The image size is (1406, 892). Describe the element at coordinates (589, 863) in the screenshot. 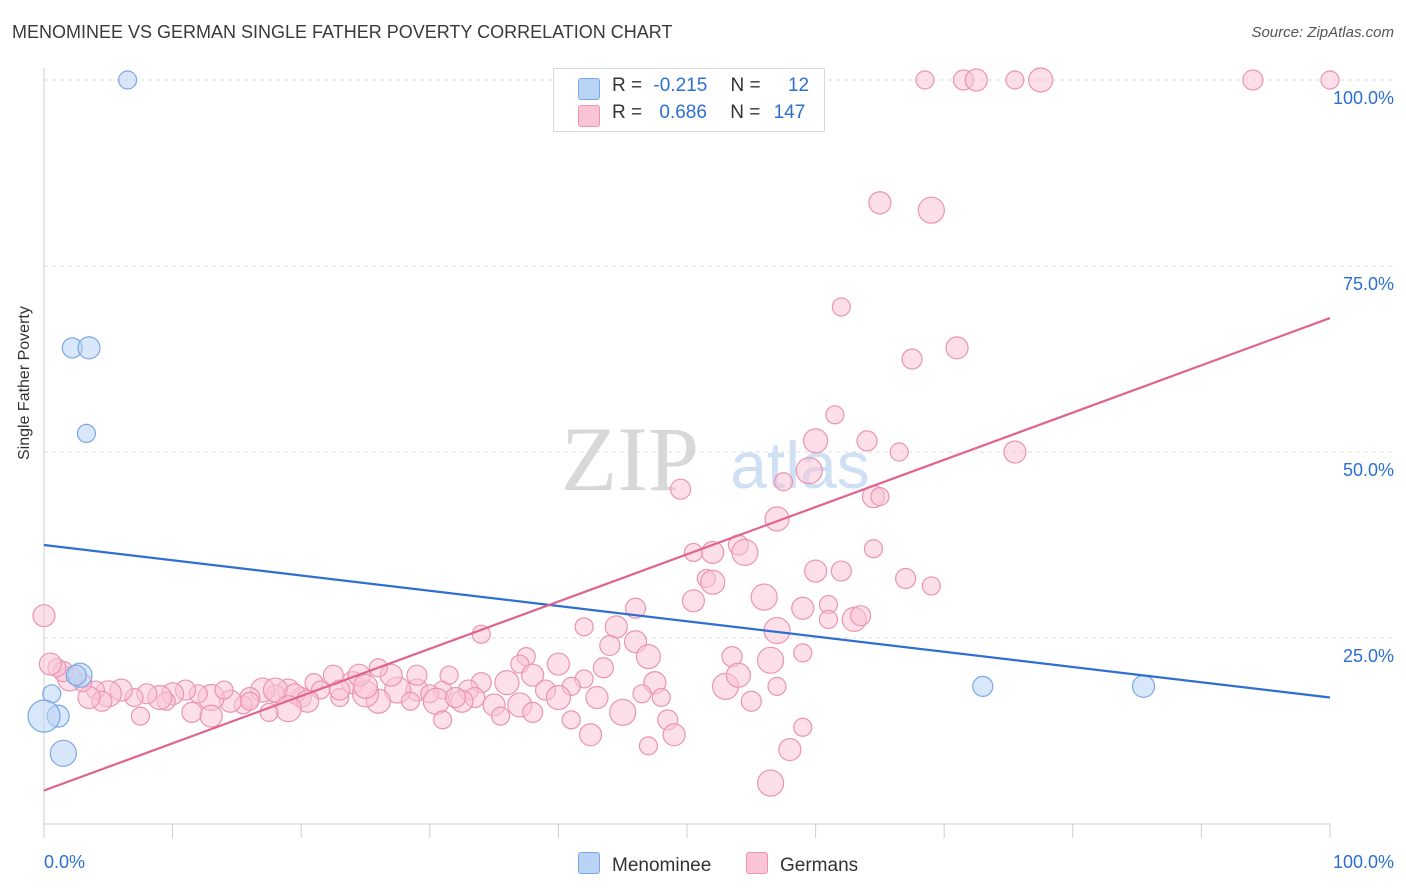

I see `menominee-swatch` at that location.